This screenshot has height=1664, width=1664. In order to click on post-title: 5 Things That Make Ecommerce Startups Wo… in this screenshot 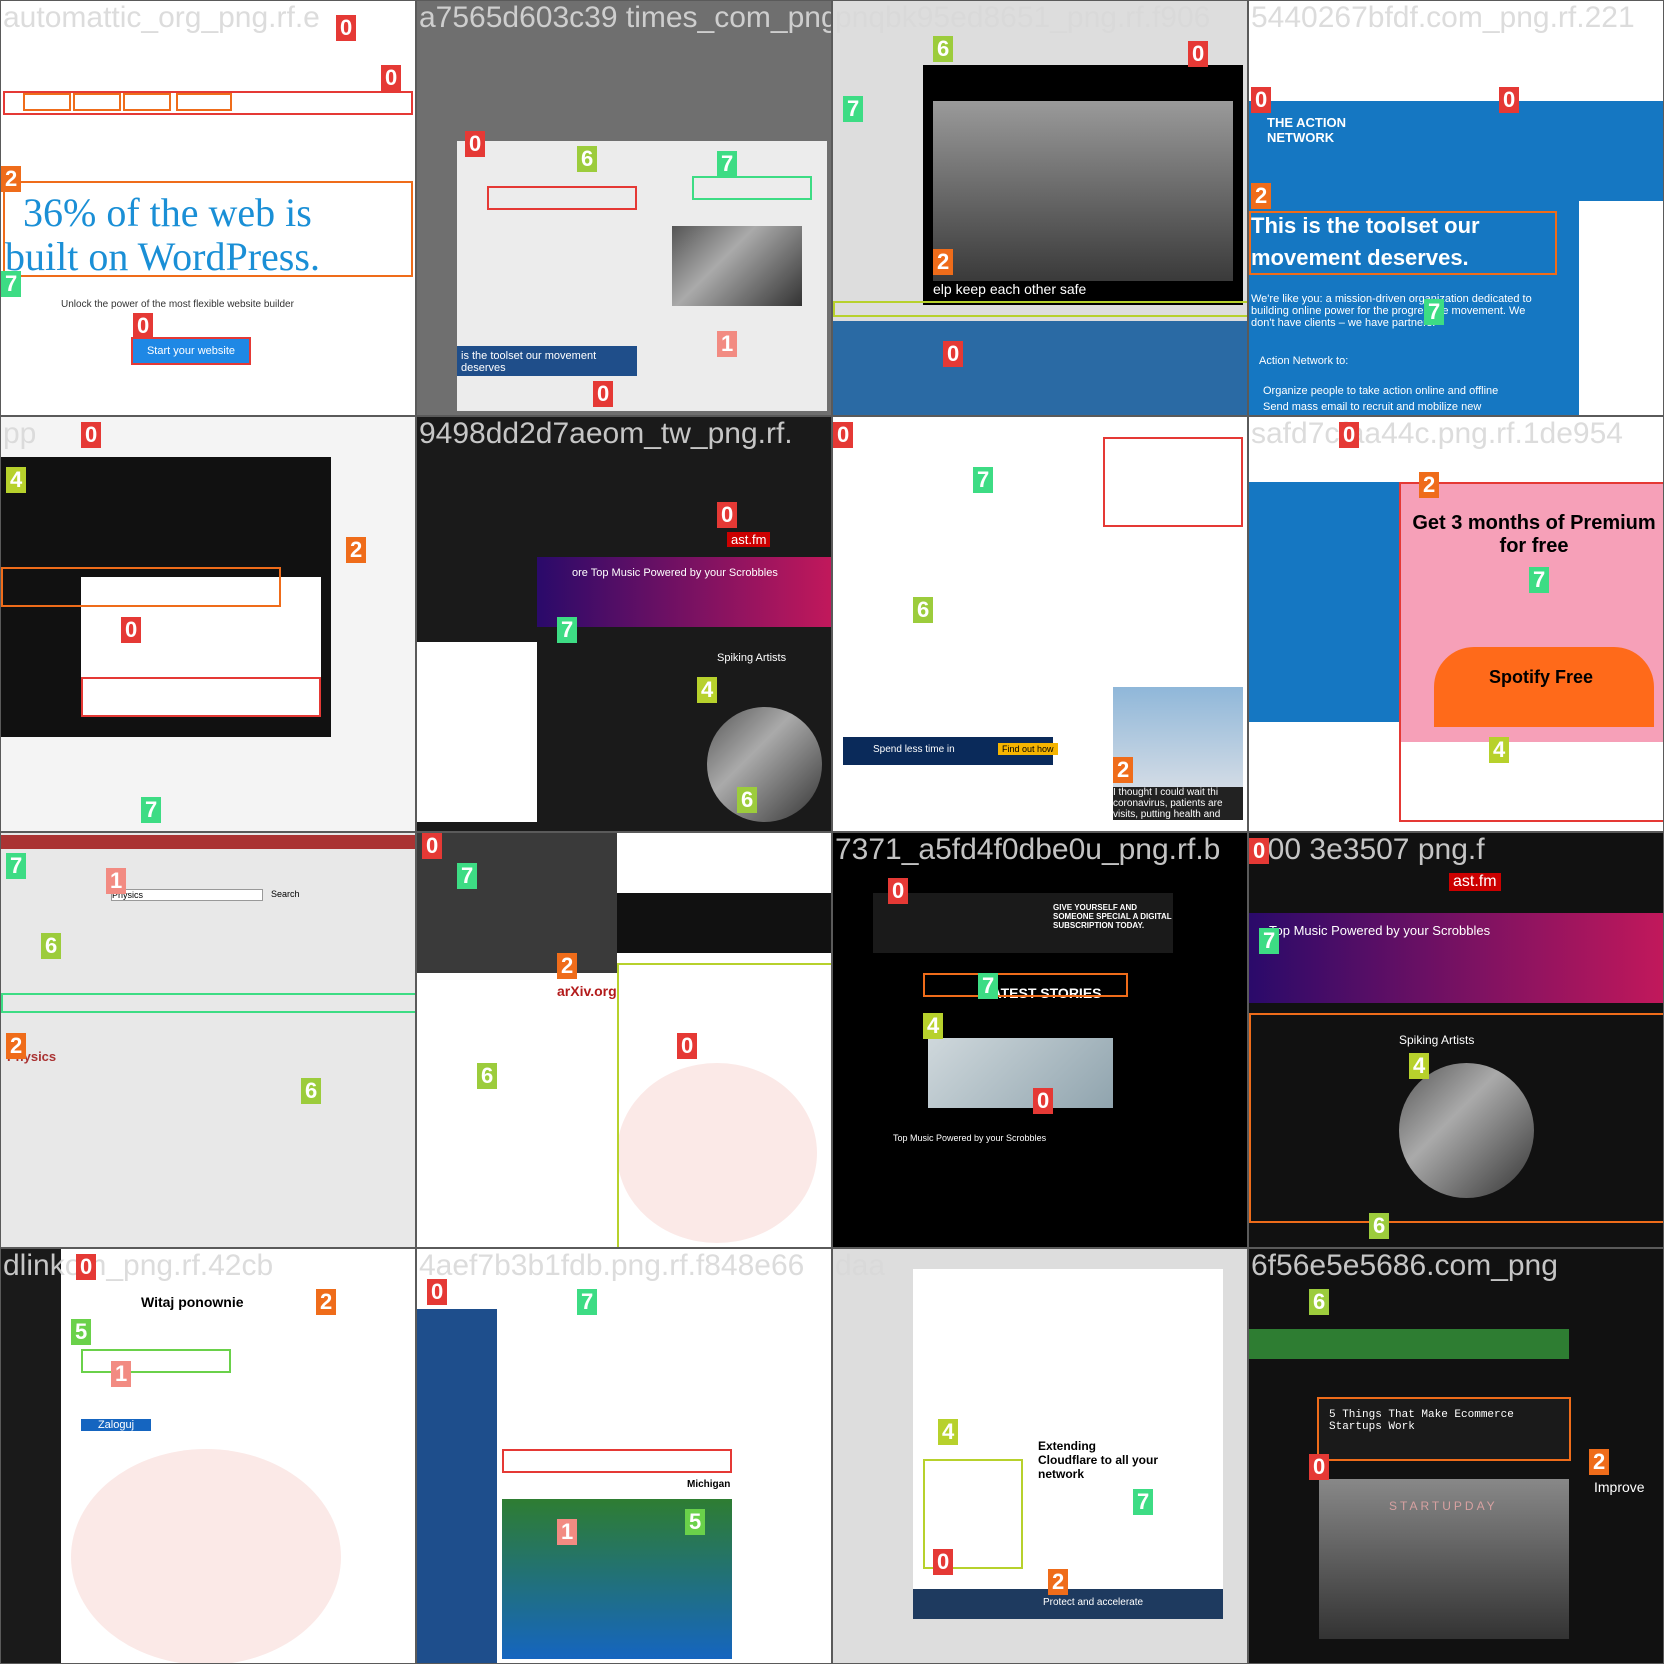, I will do `click(1421, 1421)`.